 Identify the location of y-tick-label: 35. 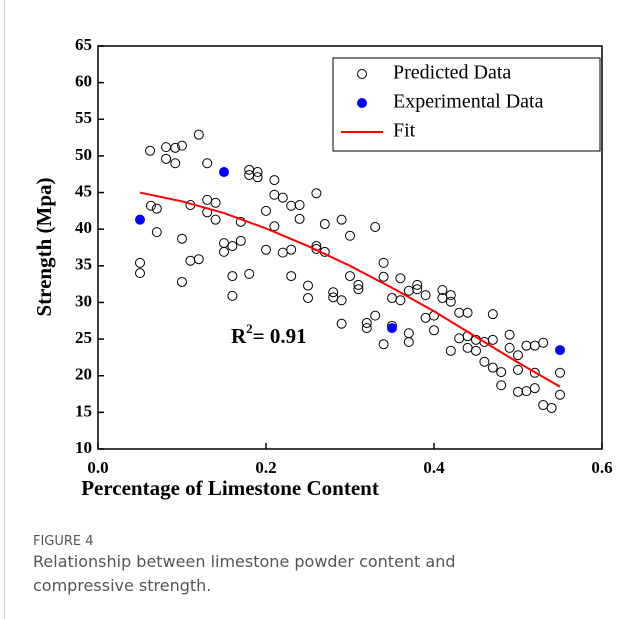
(83, 264).